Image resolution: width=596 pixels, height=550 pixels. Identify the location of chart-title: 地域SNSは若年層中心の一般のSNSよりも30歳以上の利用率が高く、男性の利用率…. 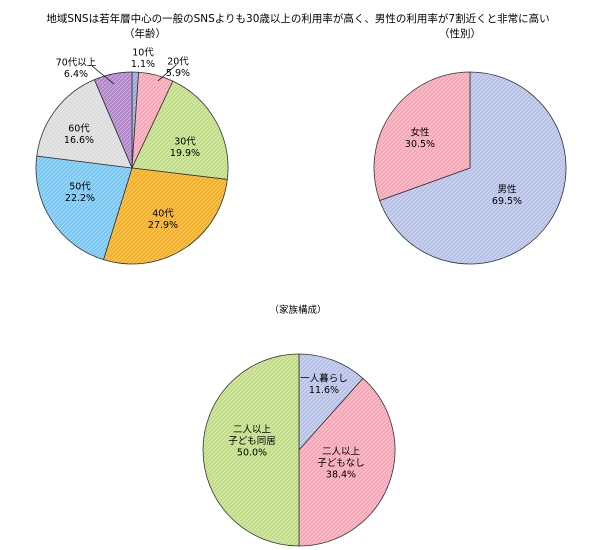
(297, 18).